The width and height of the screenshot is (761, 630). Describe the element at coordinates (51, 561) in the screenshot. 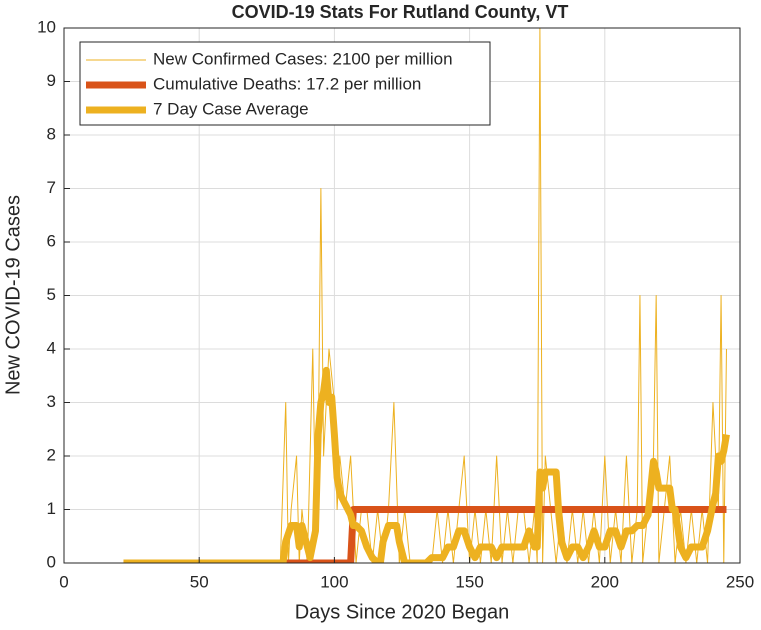

I see `y-tick-label: 0` at that location.